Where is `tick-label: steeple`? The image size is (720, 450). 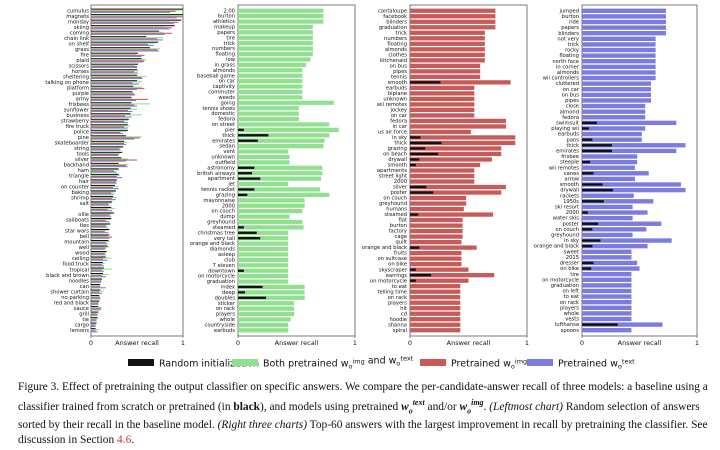
tick-label: steeple is located at coordinates (569, 163).